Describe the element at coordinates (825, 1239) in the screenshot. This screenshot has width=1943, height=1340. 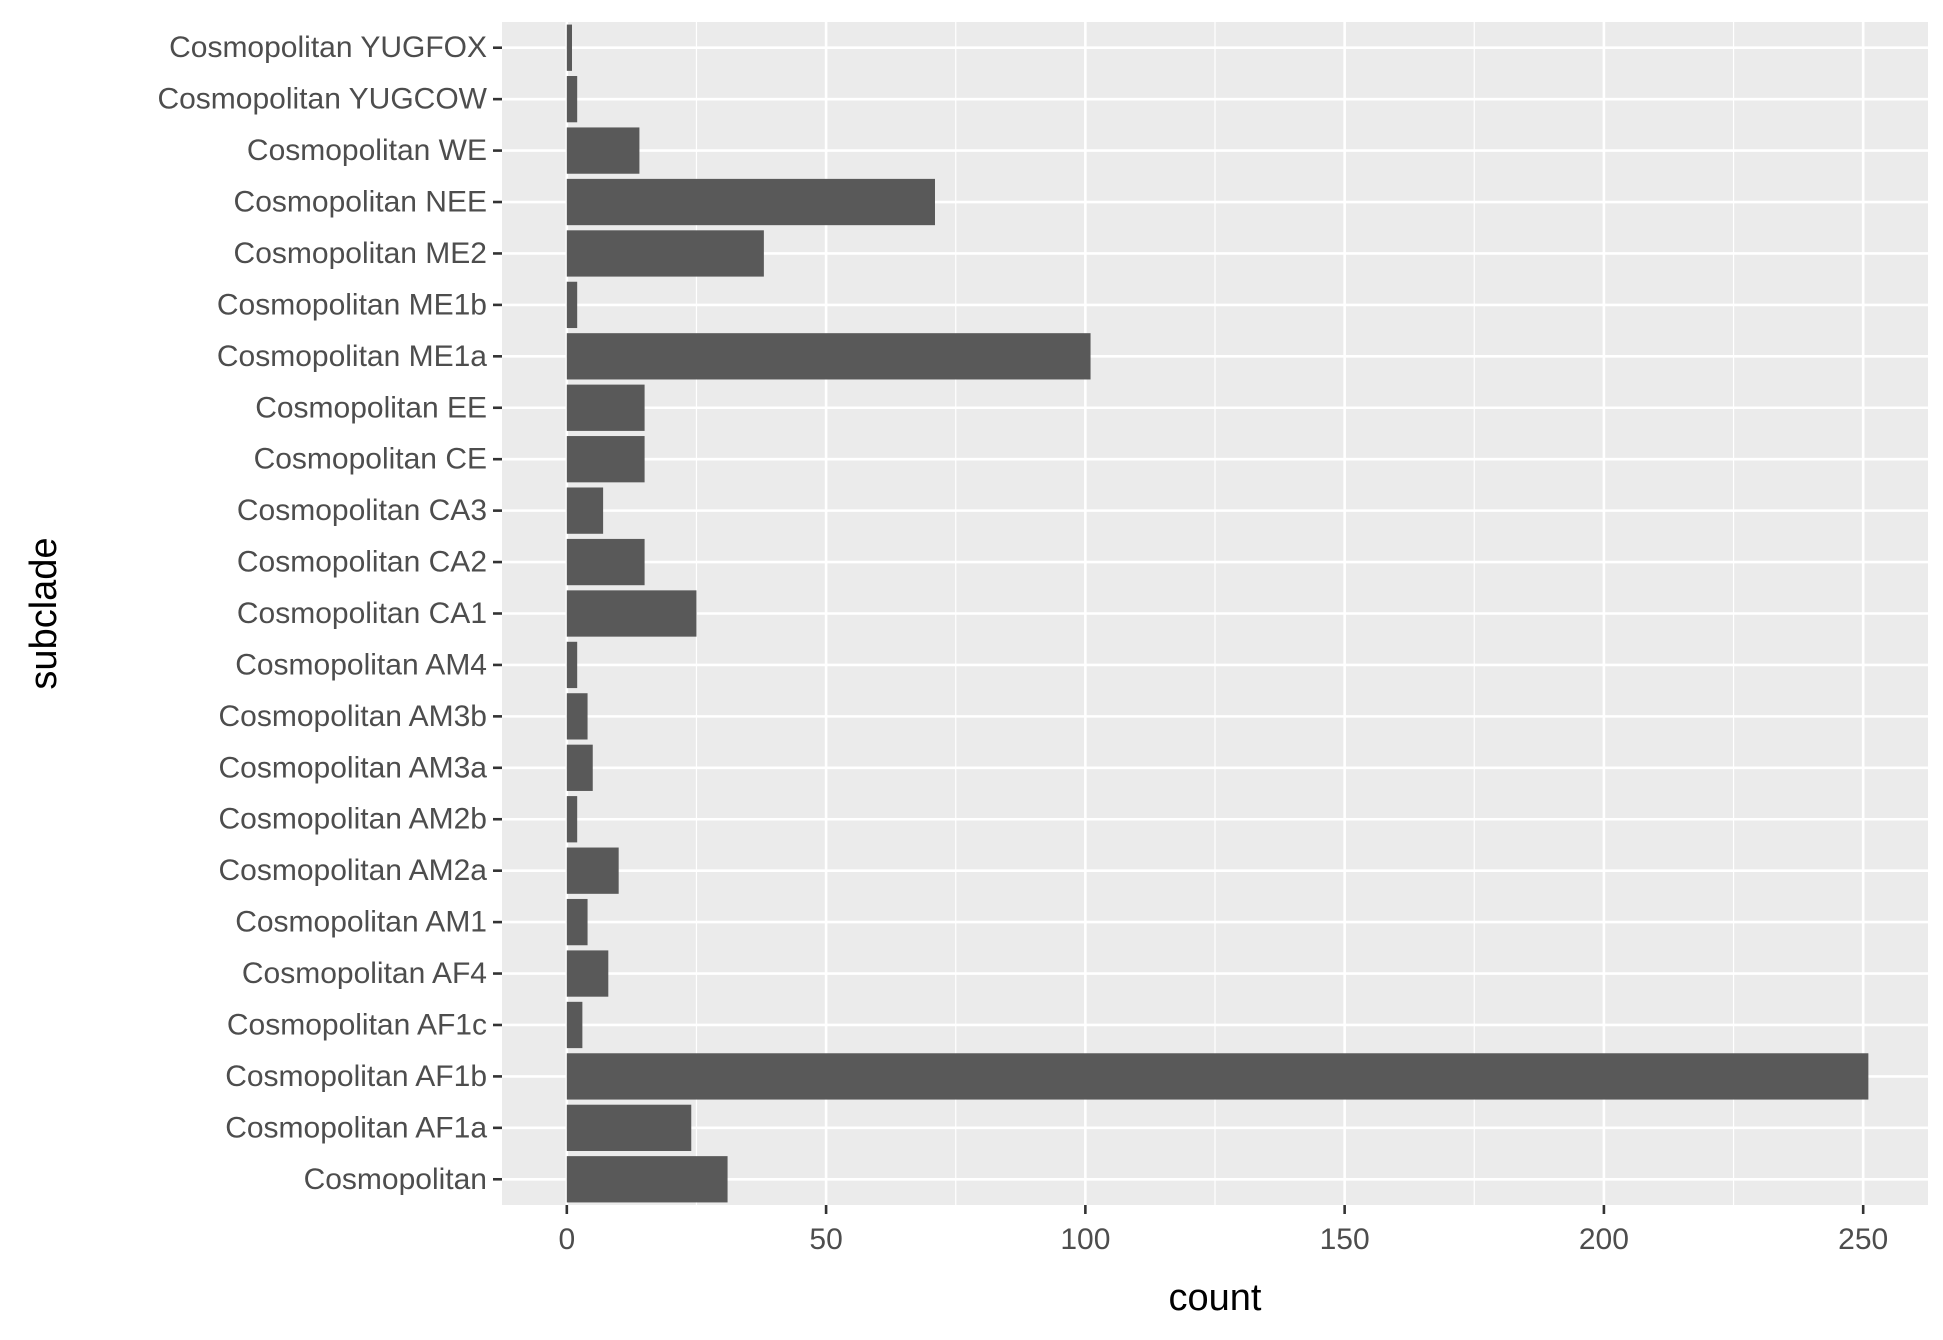
I see `x-tick-label: 50` at that location.